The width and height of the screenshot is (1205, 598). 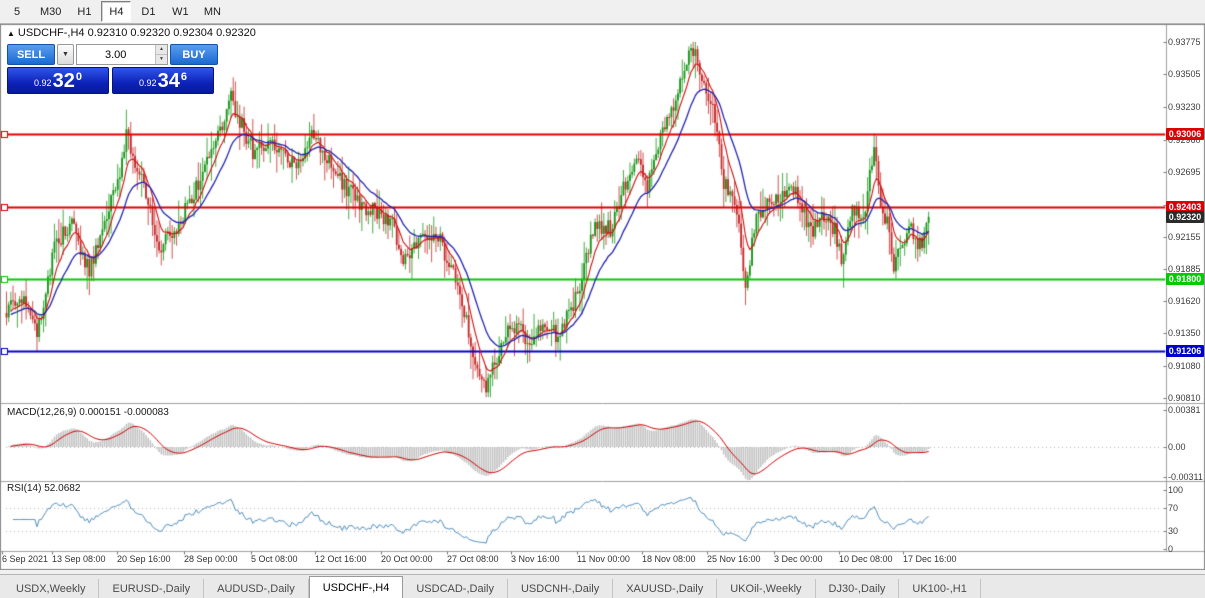 I want to click on timeframe-w1: W1, so click(x=180, y=11).